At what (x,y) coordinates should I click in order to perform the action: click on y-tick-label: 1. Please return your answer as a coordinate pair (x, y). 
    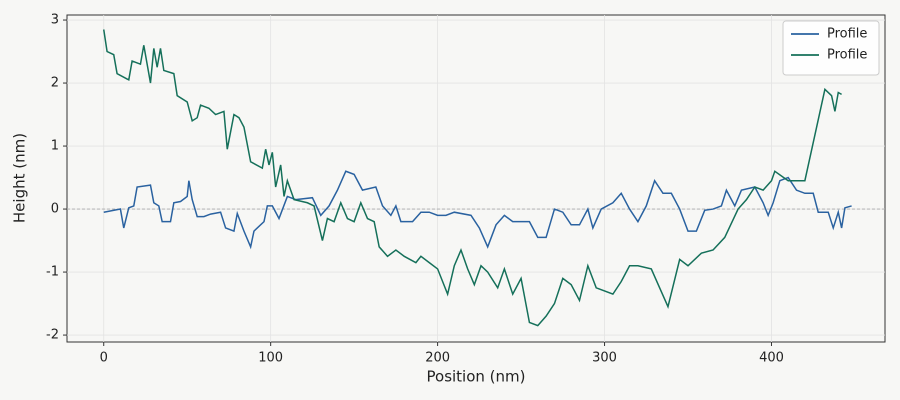
    Looking at the image, I should click on (55, 146).